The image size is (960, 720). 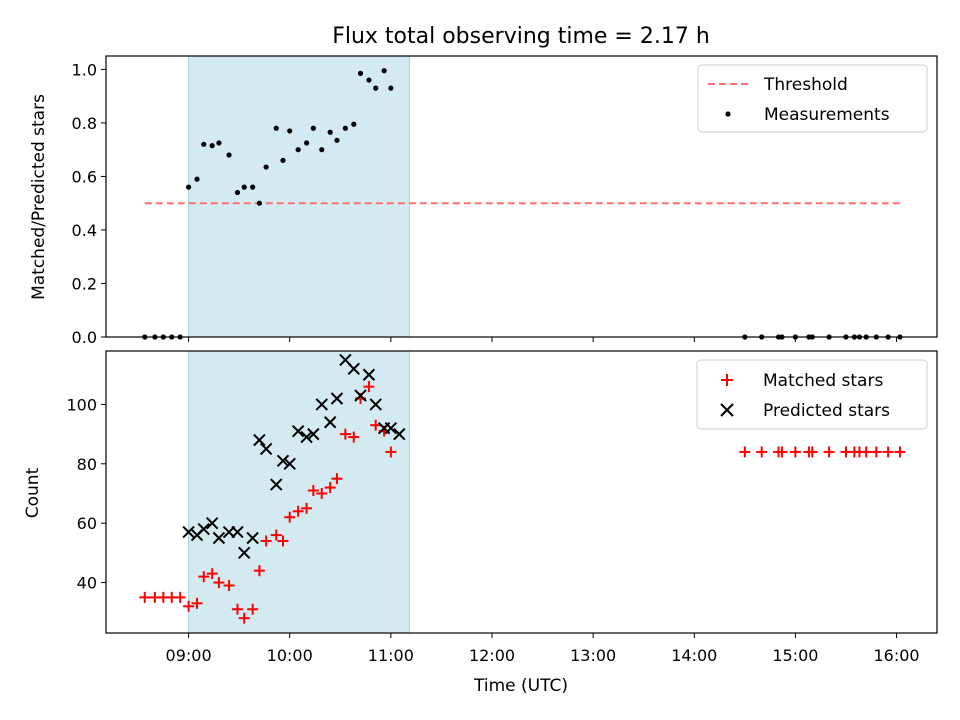 I want to click on top-legend-measurements-label: Measurements, so click(x=827, y=115).